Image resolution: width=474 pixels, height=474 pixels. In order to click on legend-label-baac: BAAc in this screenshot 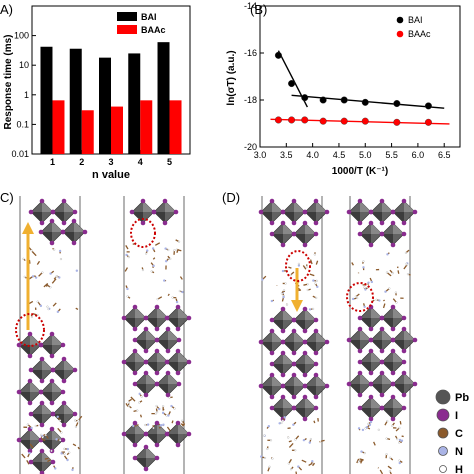, I will do `click(419, 34)`.